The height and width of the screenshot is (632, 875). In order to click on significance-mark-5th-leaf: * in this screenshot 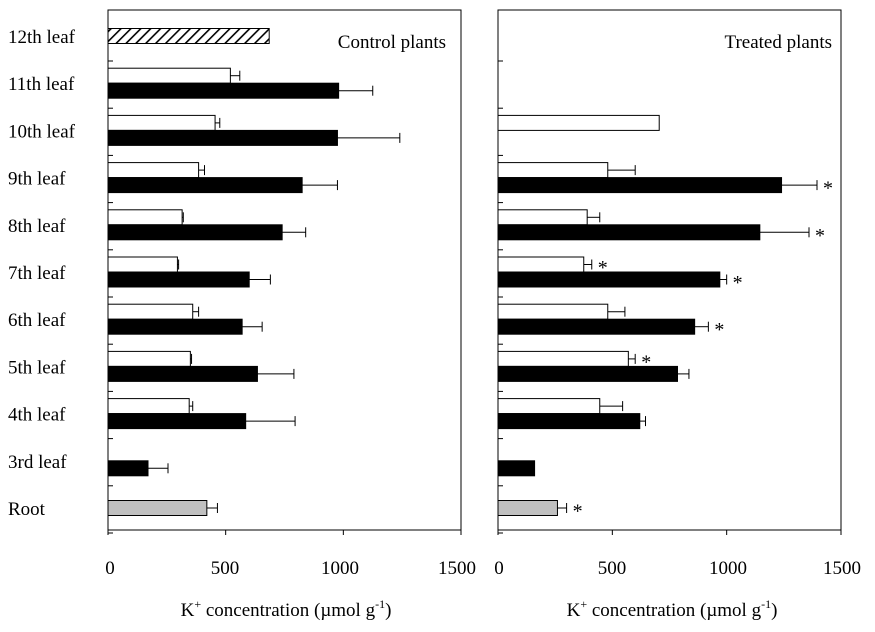, I will do `click(646, 362)`.